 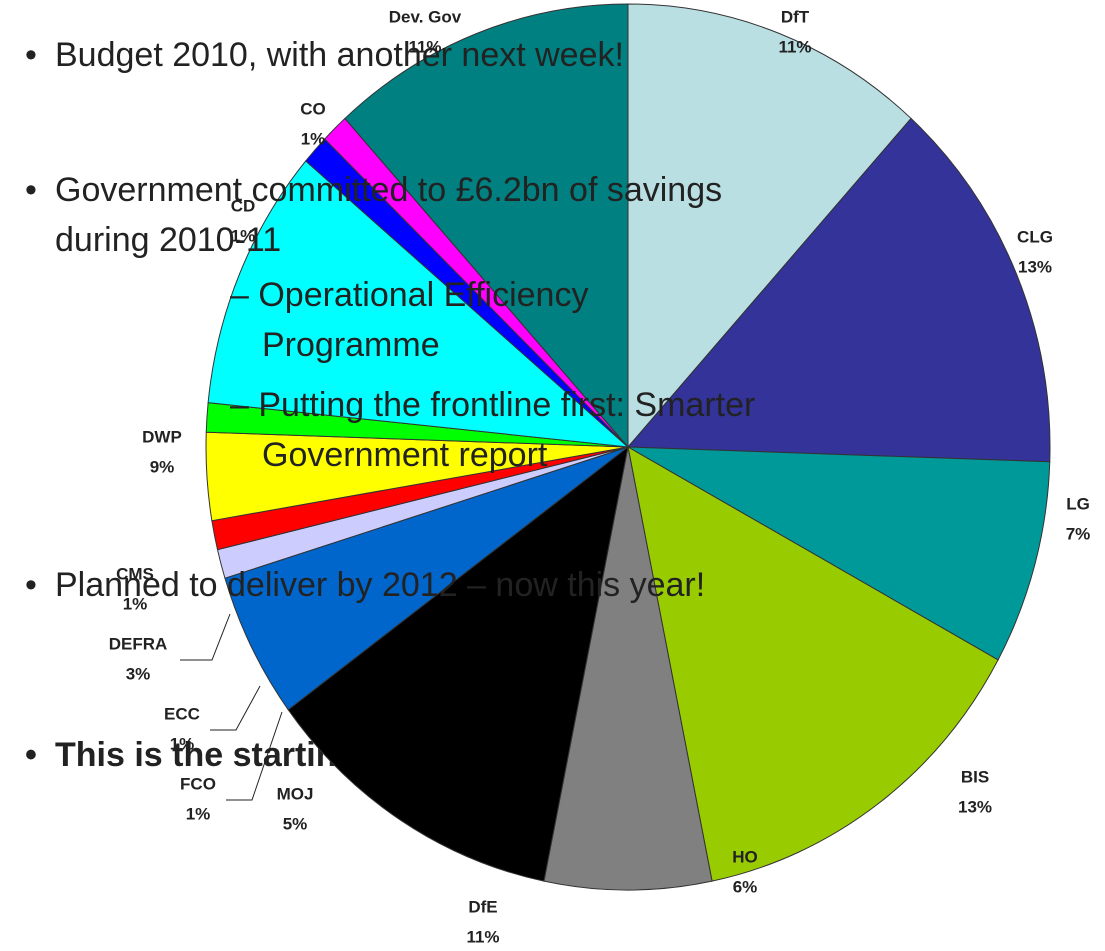 I want to click on slice-label: LG, so click(x=1078, y=503).